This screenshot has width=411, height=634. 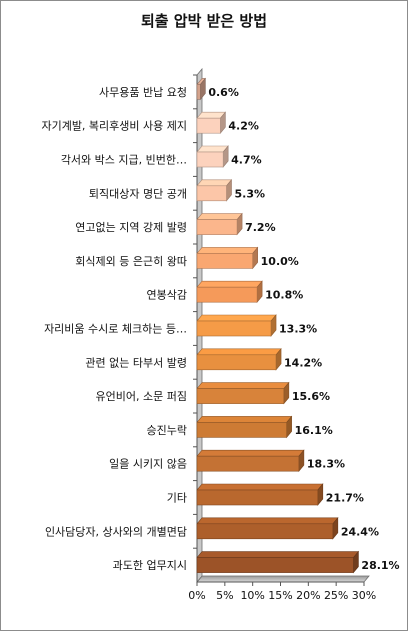 I want to click on value-label: 13.3%, so click(x=298, y=329).